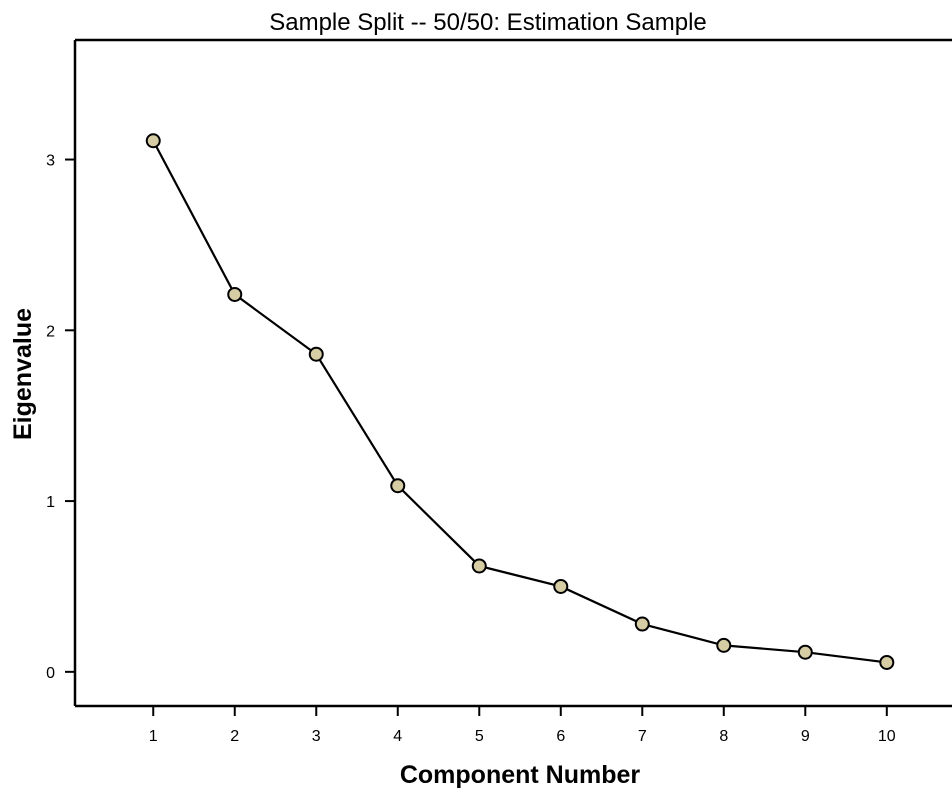  I want to click on x-tick-label: 10, so click(887, 736).